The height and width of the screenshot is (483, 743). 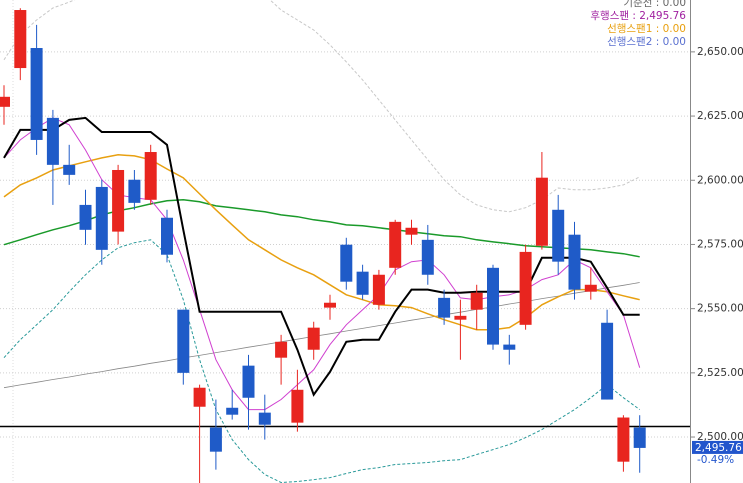 What do you see at coordinates (638, 16) in the screenshot?
I see `legend-entry: 후행스팬 : 2,495.76` at bounding box center [638, 16].